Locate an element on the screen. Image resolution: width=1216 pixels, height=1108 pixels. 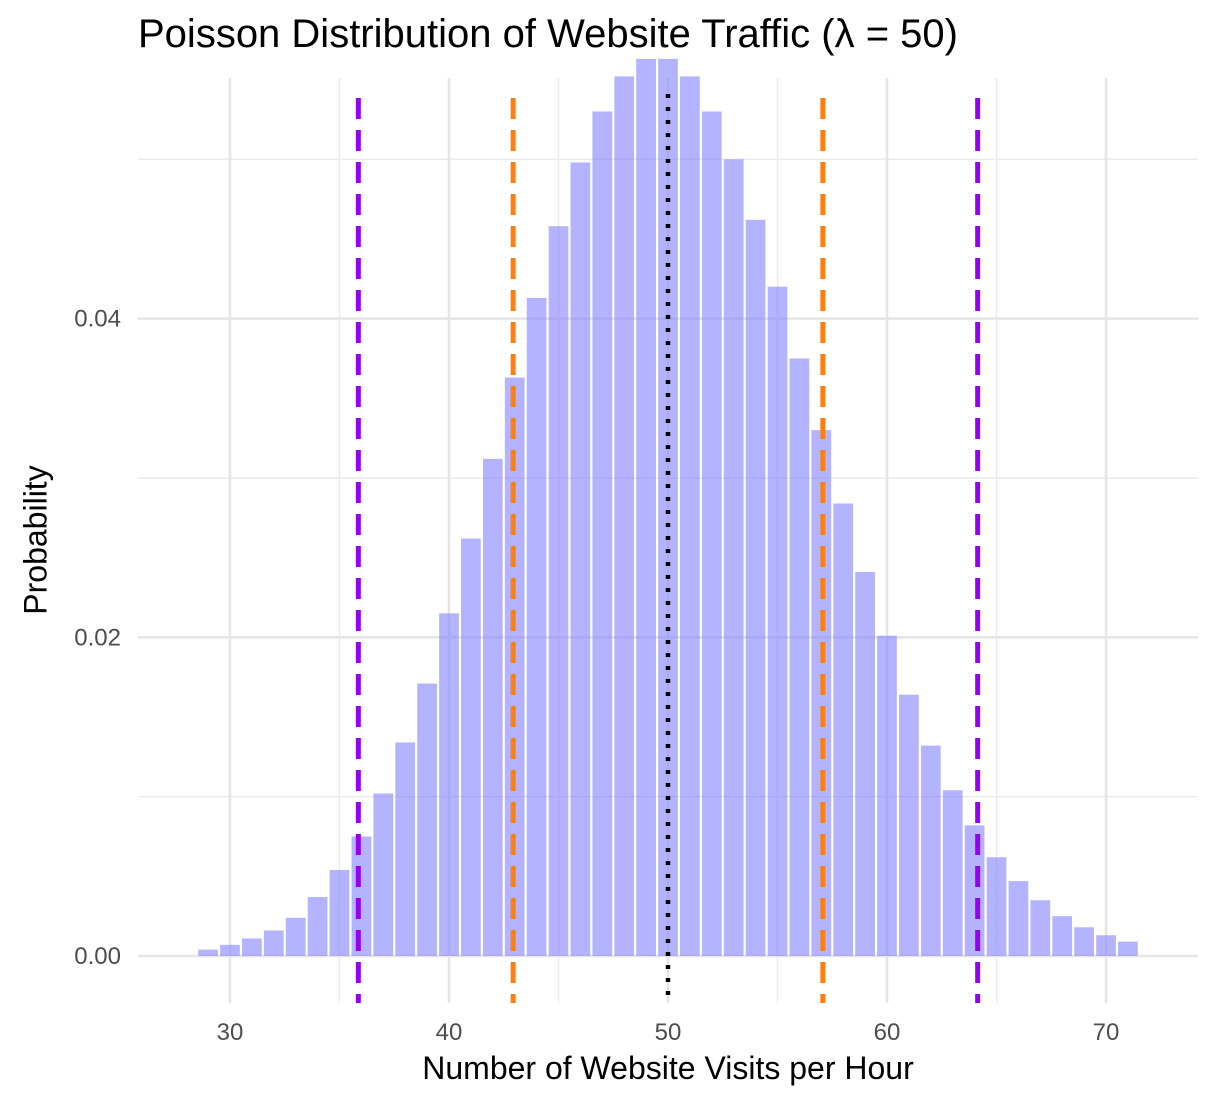
x-axis-title: Number of Website Visits per Hour is located at coordinates (668, 1068).